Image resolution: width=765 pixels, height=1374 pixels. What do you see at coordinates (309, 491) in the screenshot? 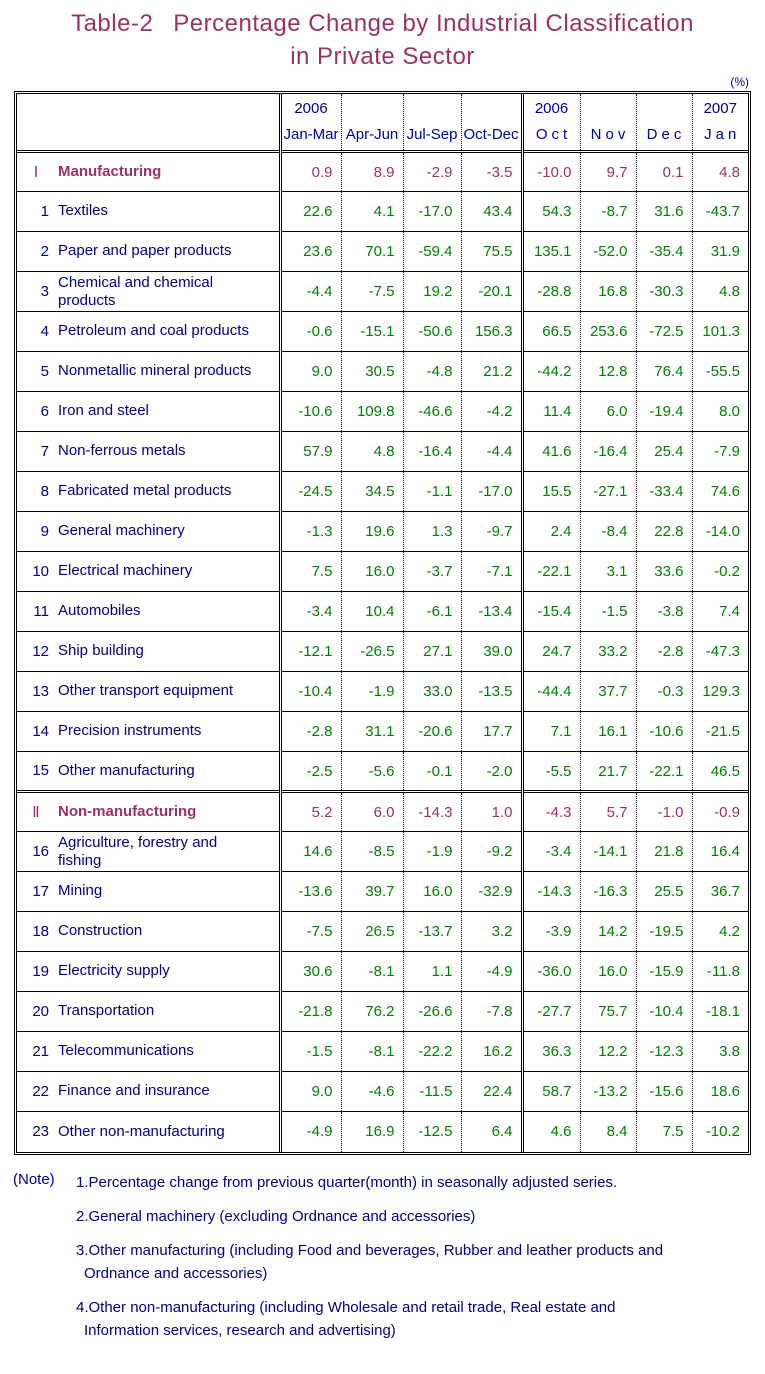
I see `cell-value: -24.5` at bounding box center [309, 491].